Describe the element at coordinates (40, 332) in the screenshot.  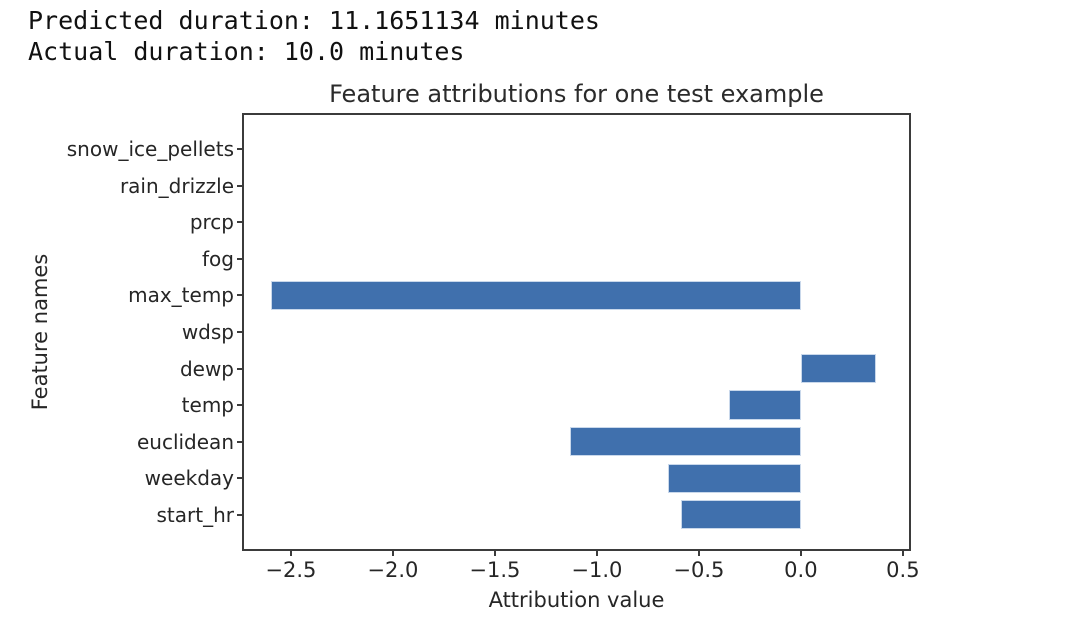
I see `y-axis-label: Feature names` at that location.